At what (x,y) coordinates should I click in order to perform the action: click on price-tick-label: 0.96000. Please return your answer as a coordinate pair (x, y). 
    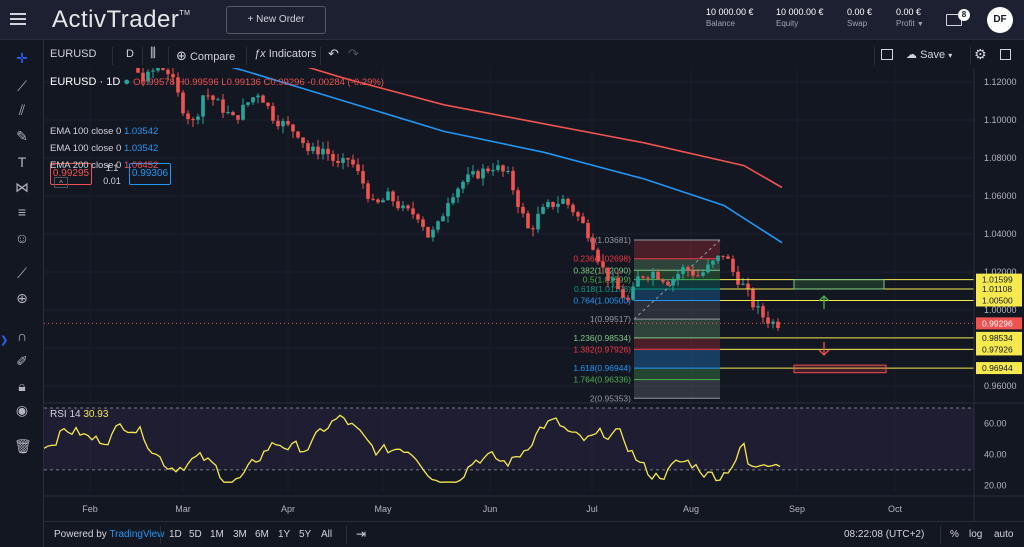
    Looking at the image, I should click on (1000, 386).